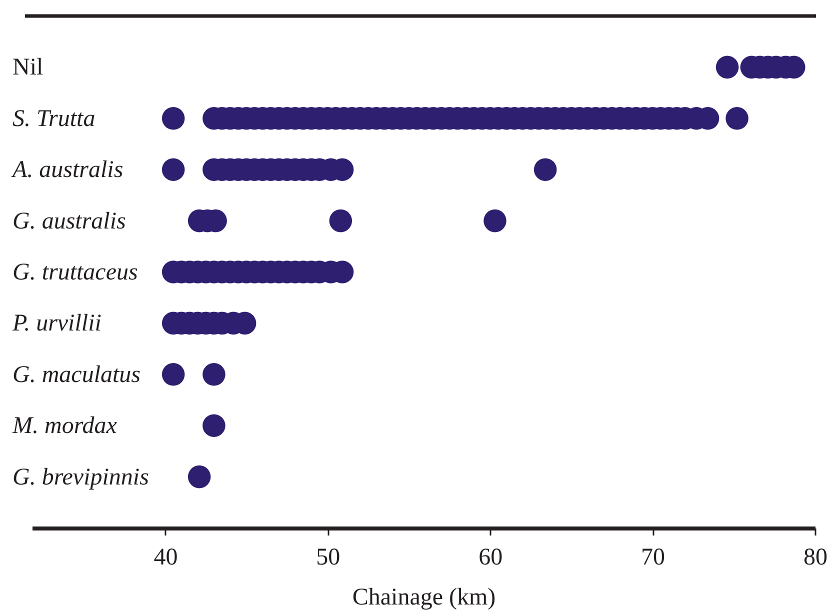  I want to click on x-tick-label: 70, so click(653, 557).